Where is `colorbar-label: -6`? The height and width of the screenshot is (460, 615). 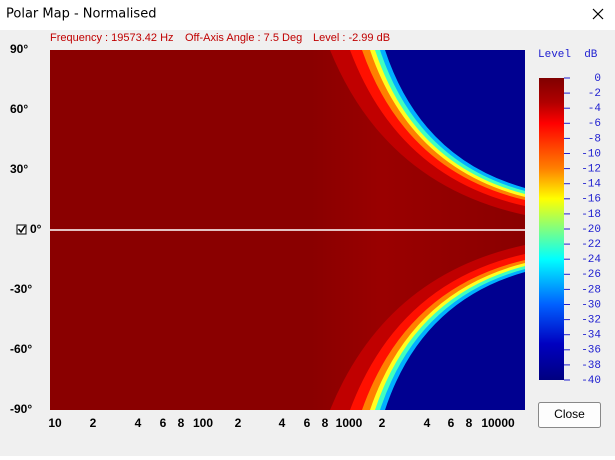 colorbar-label: -6 is located at coordinates (594, 124).